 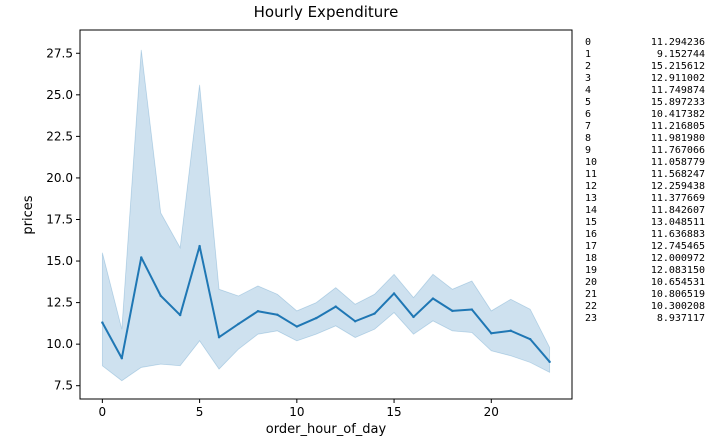 I want to click on row-value: 12.259438, so click(x=677, y=186).